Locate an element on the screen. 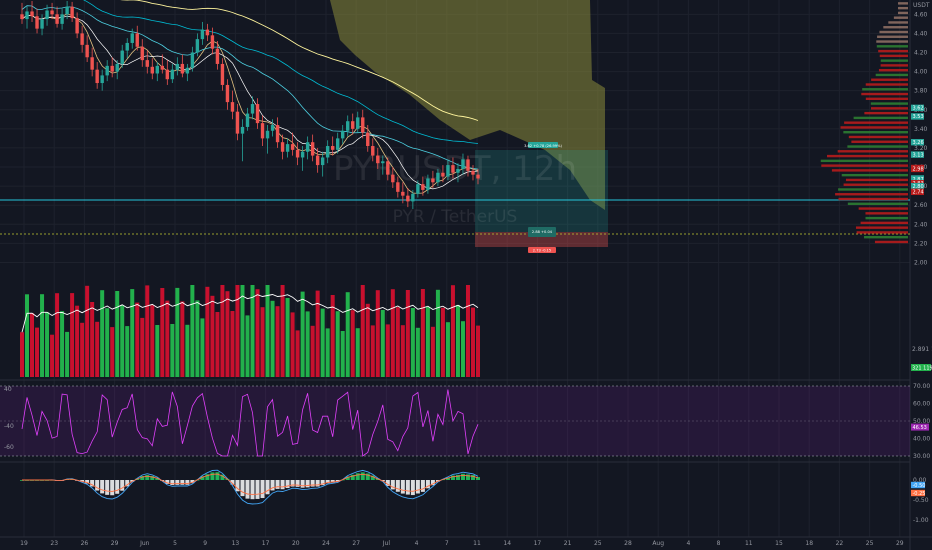 This screenshot has width=932, height=550. time-tick-label: Jul is located at coordinates (386, 543).